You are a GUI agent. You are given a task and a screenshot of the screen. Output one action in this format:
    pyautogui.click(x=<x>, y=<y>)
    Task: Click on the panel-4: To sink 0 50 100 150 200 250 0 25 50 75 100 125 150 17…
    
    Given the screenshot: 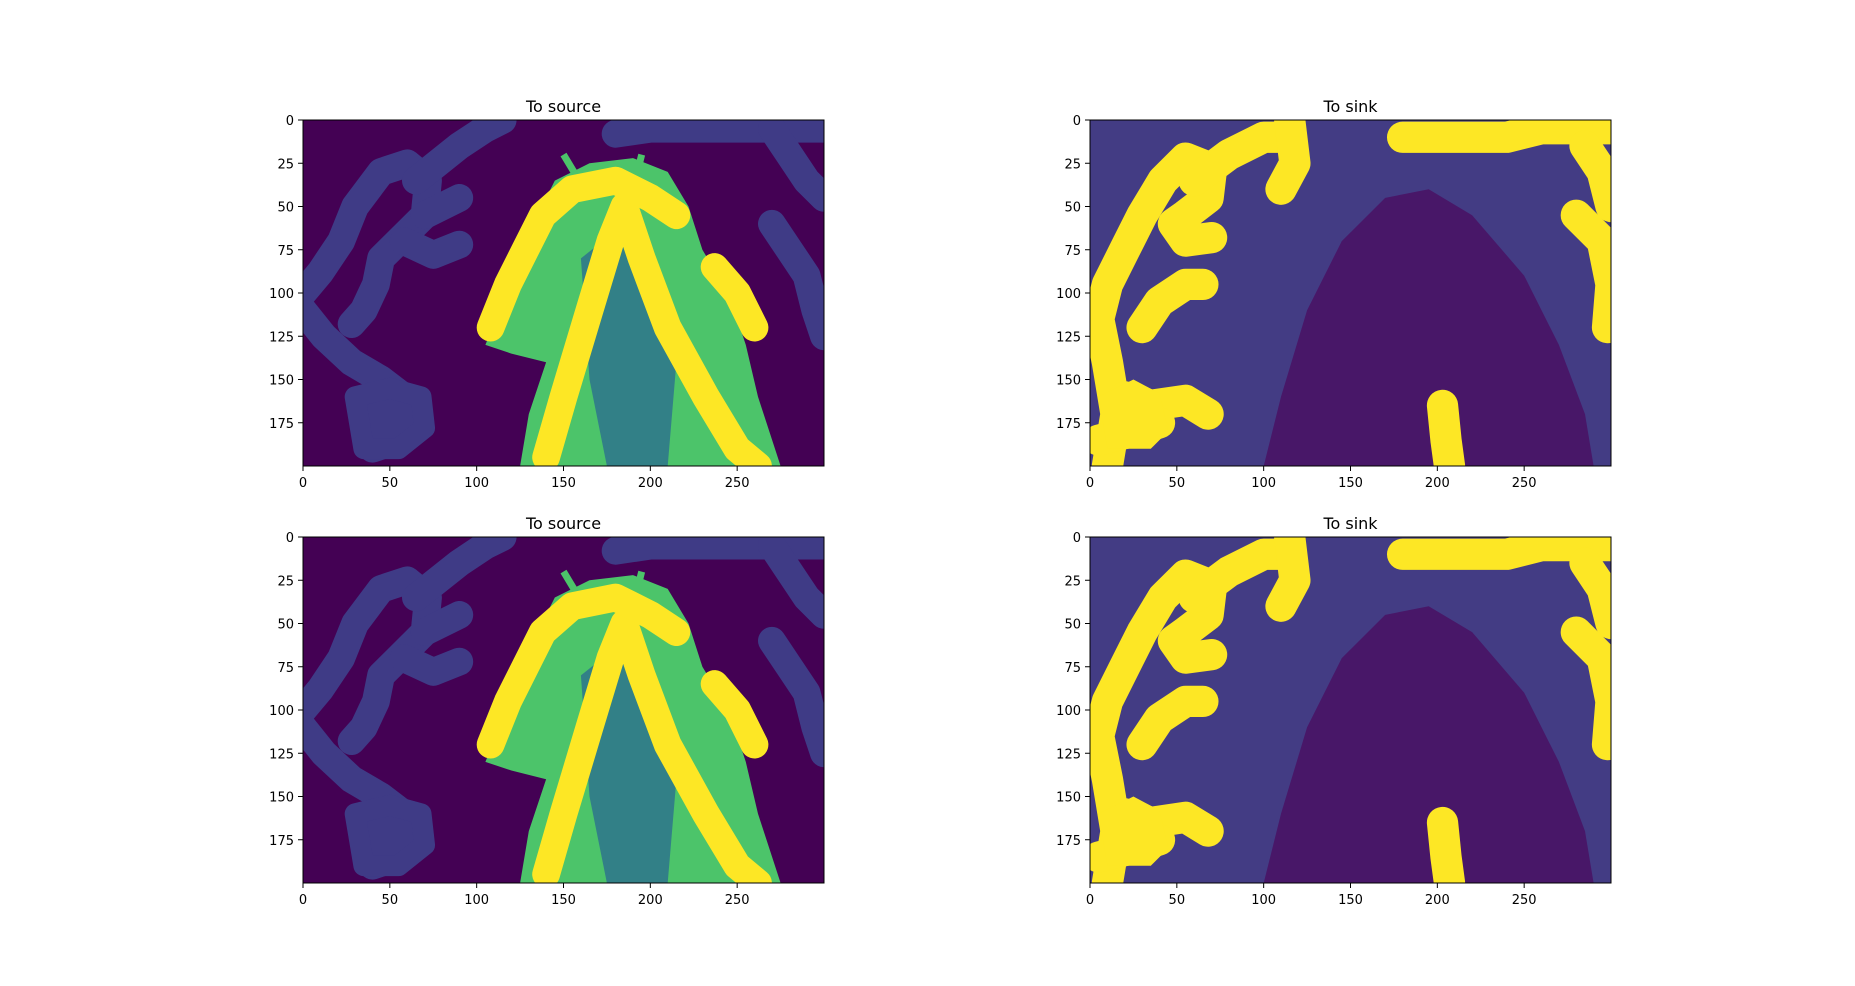 What is the action you would take?
    pyautogui.click(x=1334, y=711)
    